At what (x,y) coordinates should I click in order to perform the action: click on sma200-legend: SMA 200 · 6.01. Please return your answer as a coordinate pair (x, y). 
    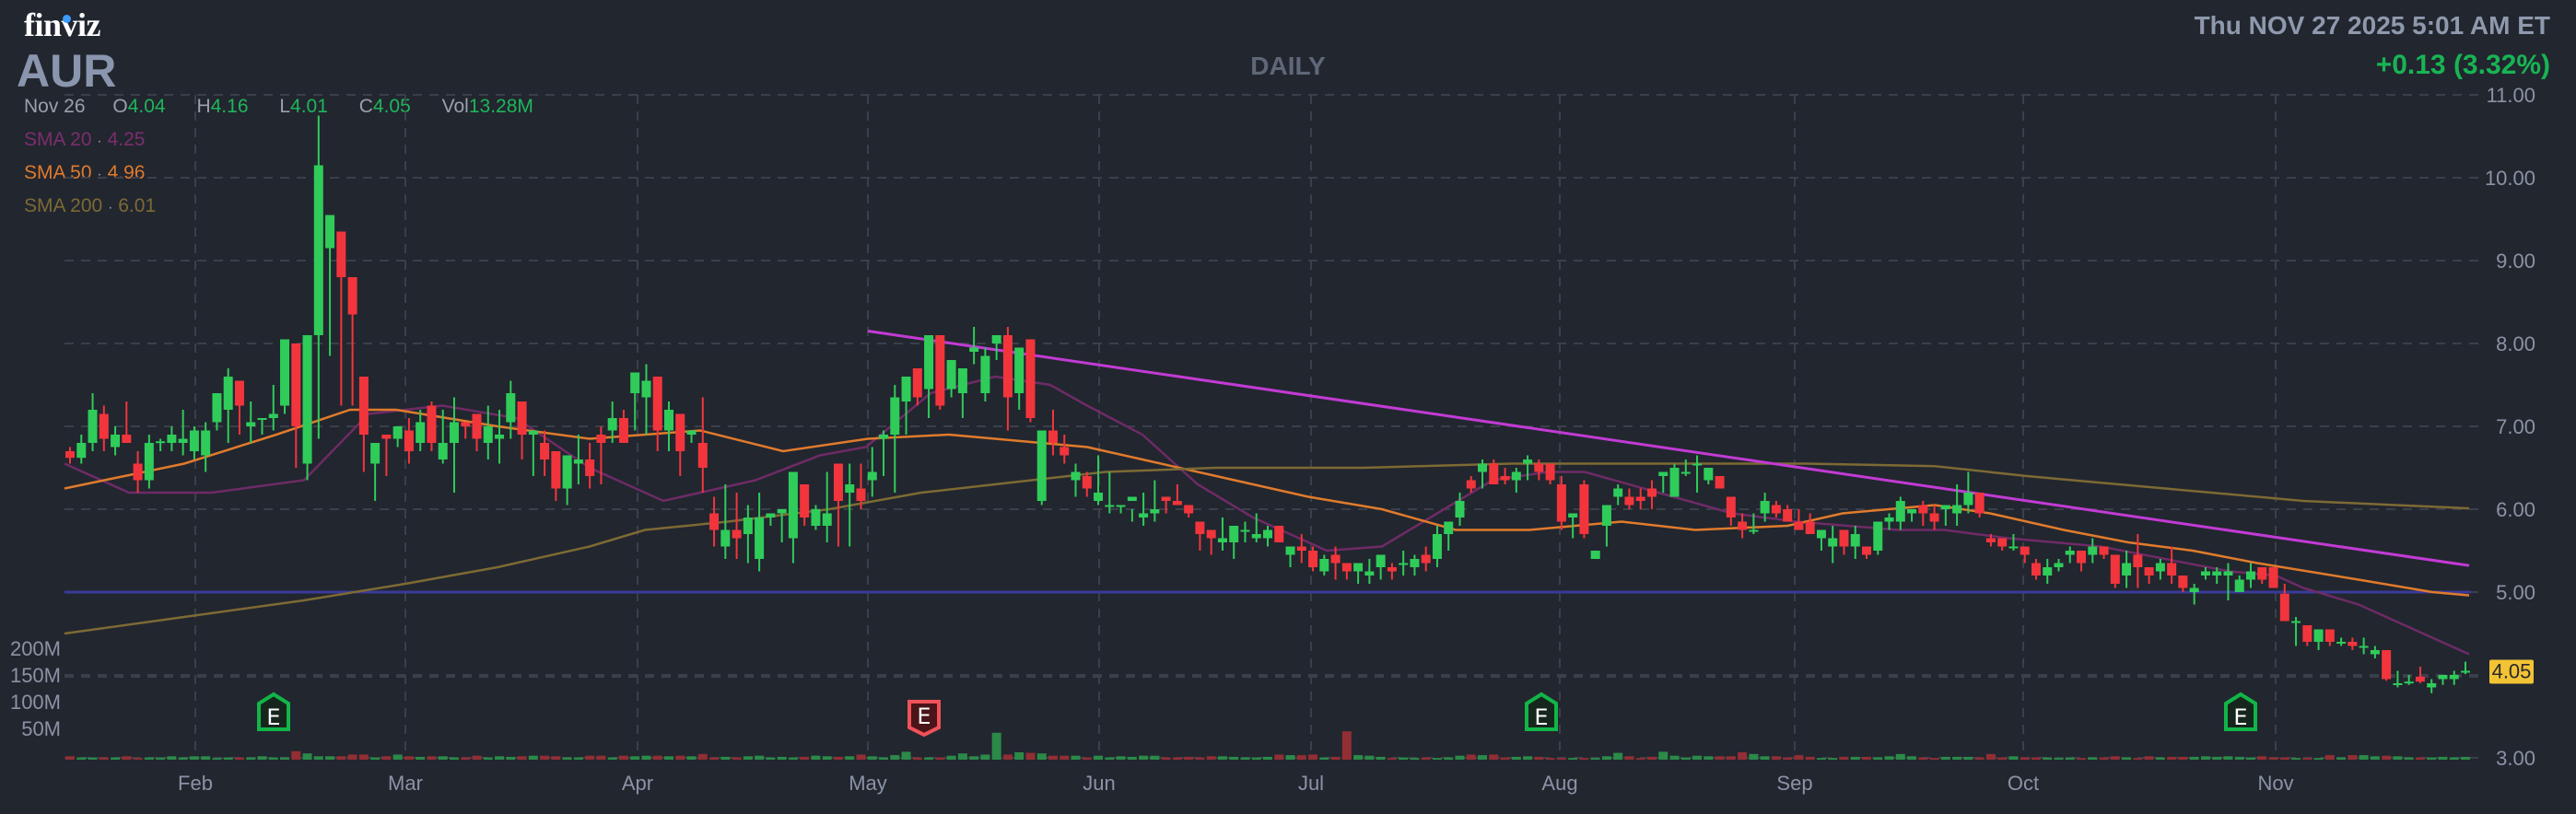
    Looking at the image, I should click on (90, 206).